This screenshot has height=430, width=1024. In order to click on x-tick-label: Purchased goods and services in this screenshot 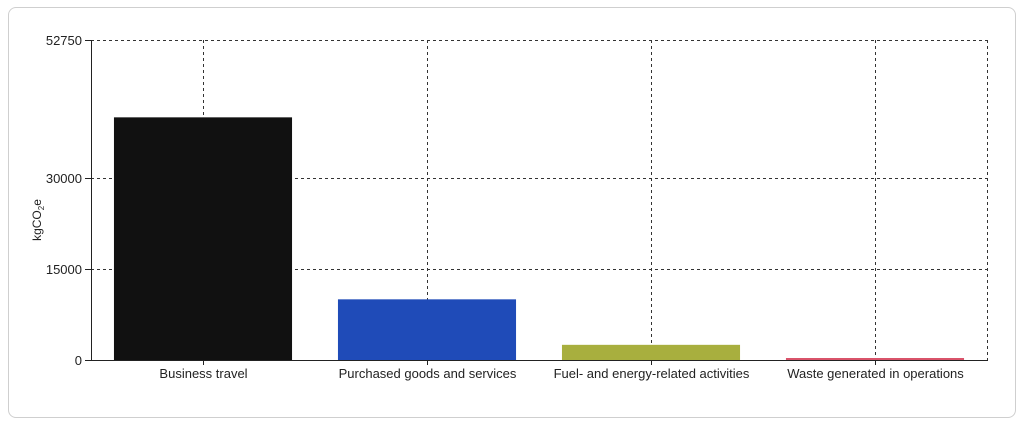, I will do `click(428, 373)`.